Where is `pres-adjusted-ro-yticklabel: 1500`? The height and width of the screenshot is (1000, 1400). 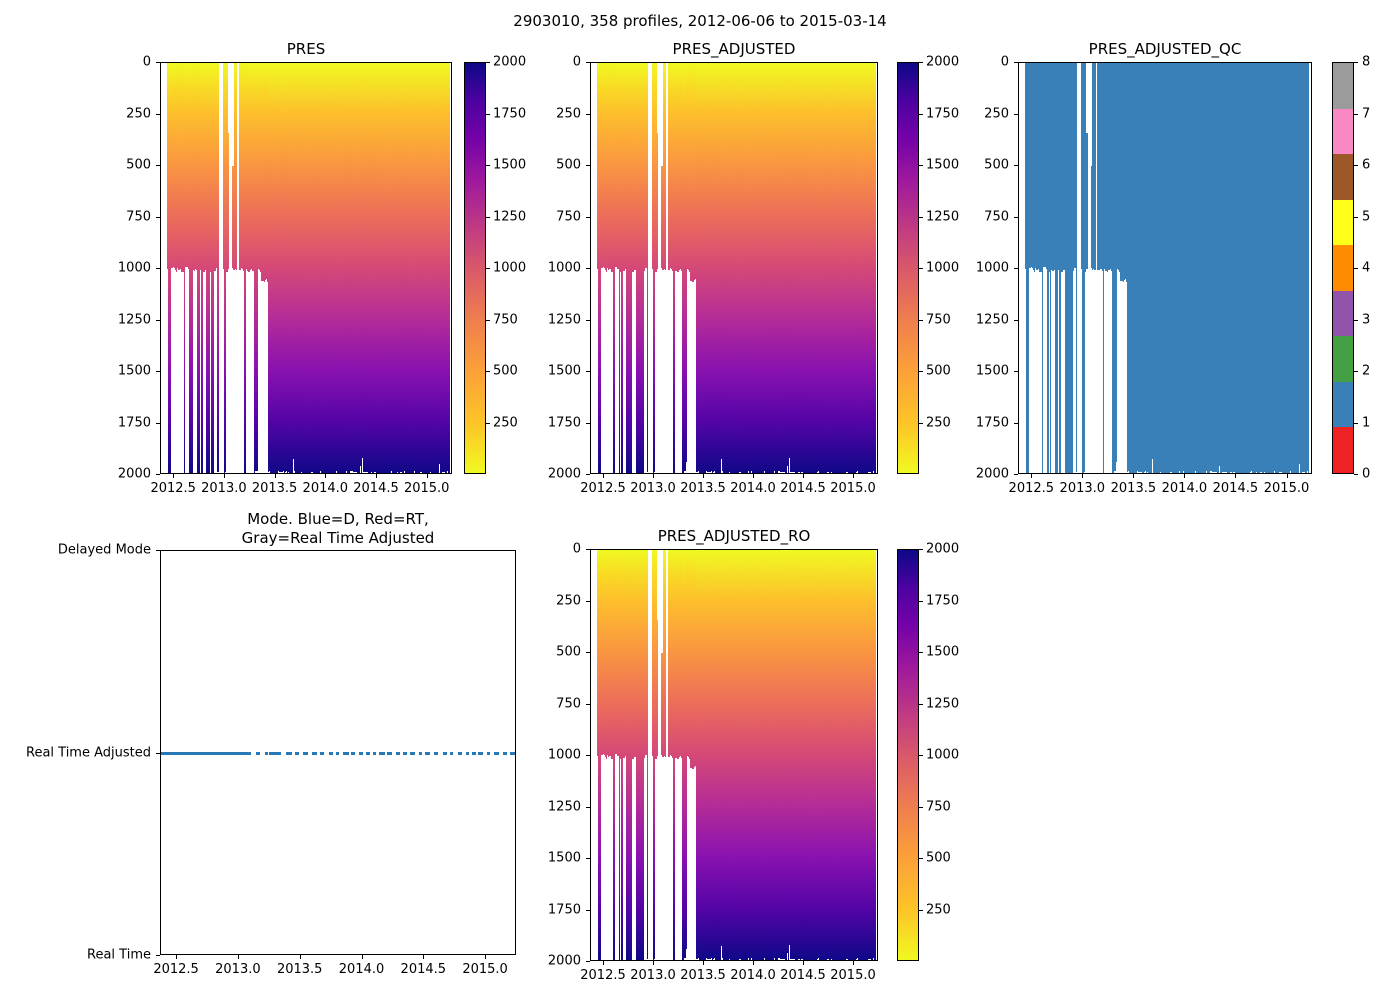
pres-adjusted-ro-yticklabel: 1500 is located at coordinates (564, 858).